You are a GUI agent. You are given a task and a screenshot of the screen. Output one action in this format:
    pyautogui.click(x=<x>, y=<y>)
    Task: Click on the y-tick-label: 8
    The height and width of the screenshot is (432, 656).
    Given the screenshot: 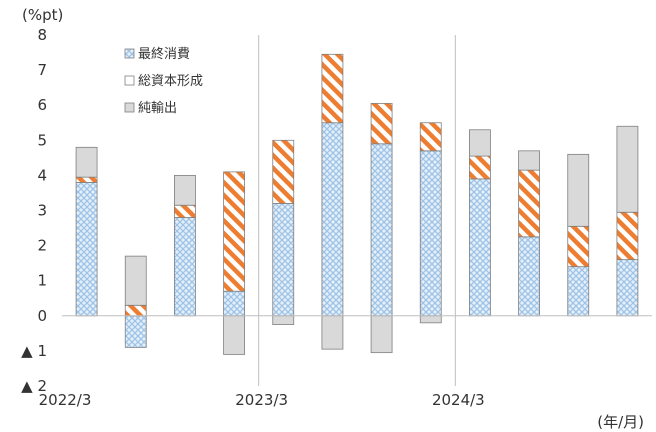 What is the action you would take?
    pyautogui.click(x=42, y=35)
    